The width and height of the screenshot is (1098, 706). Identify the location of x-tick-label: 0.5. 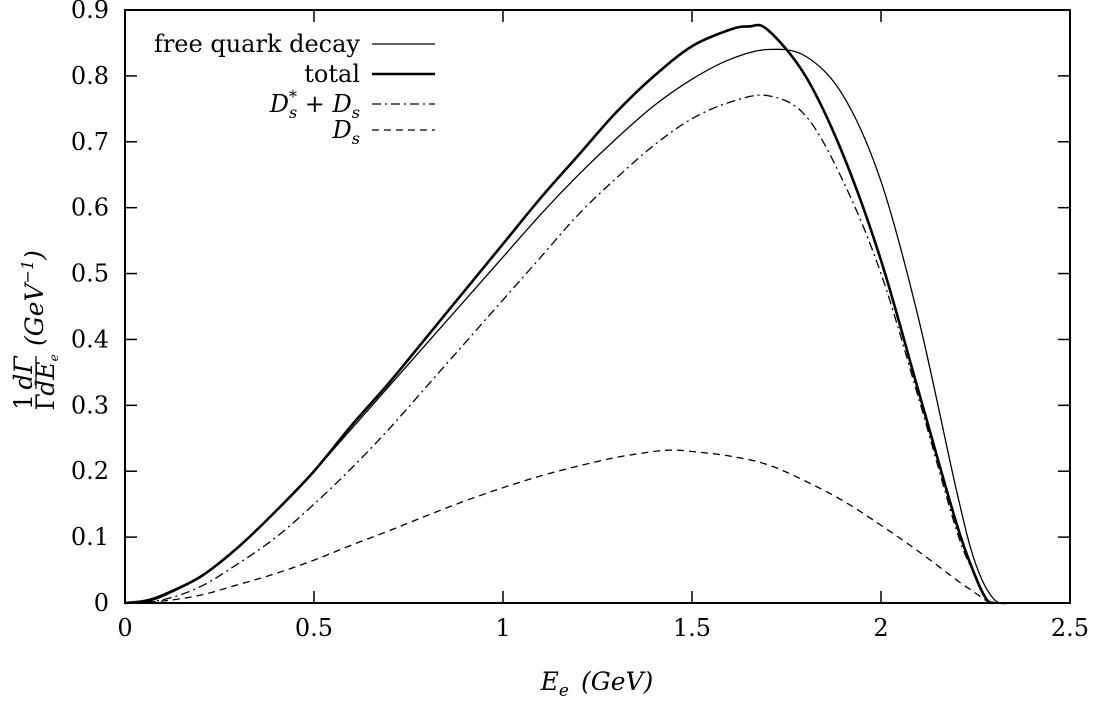
(314, 628).